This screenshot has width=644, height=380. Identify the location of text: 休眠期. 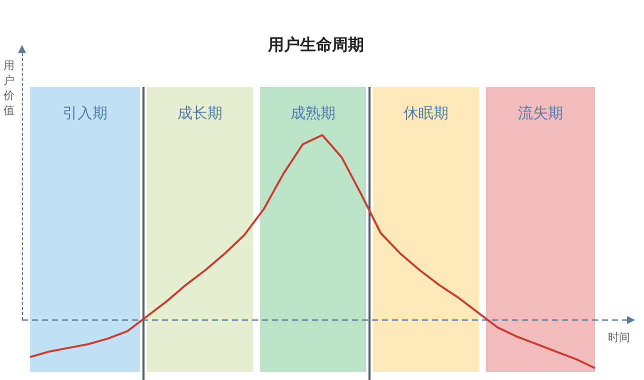
(426, 113).